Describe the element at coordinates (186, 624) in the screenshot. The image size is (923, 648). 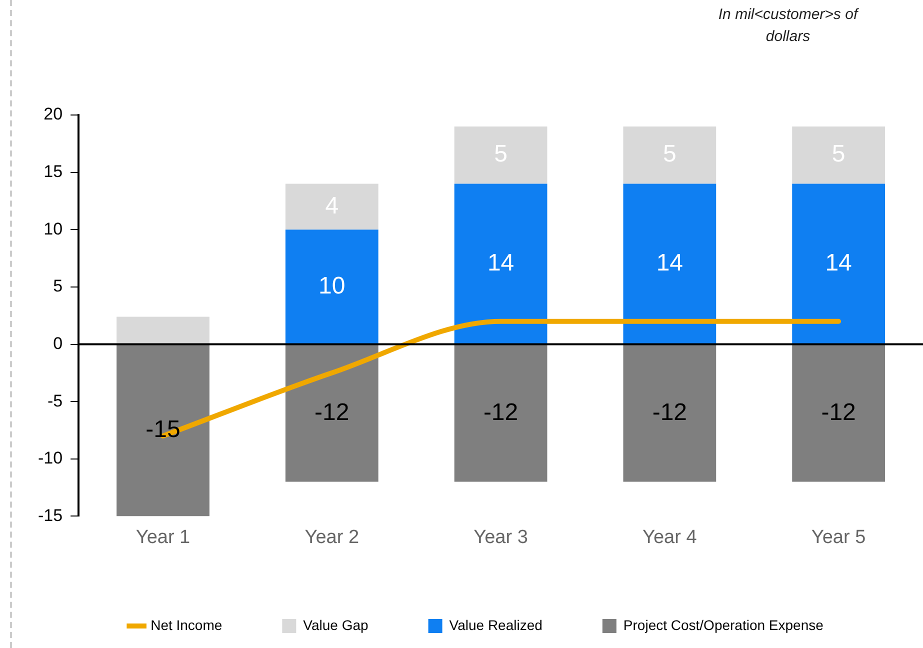
I see `legend-label: Net Income` at that location.